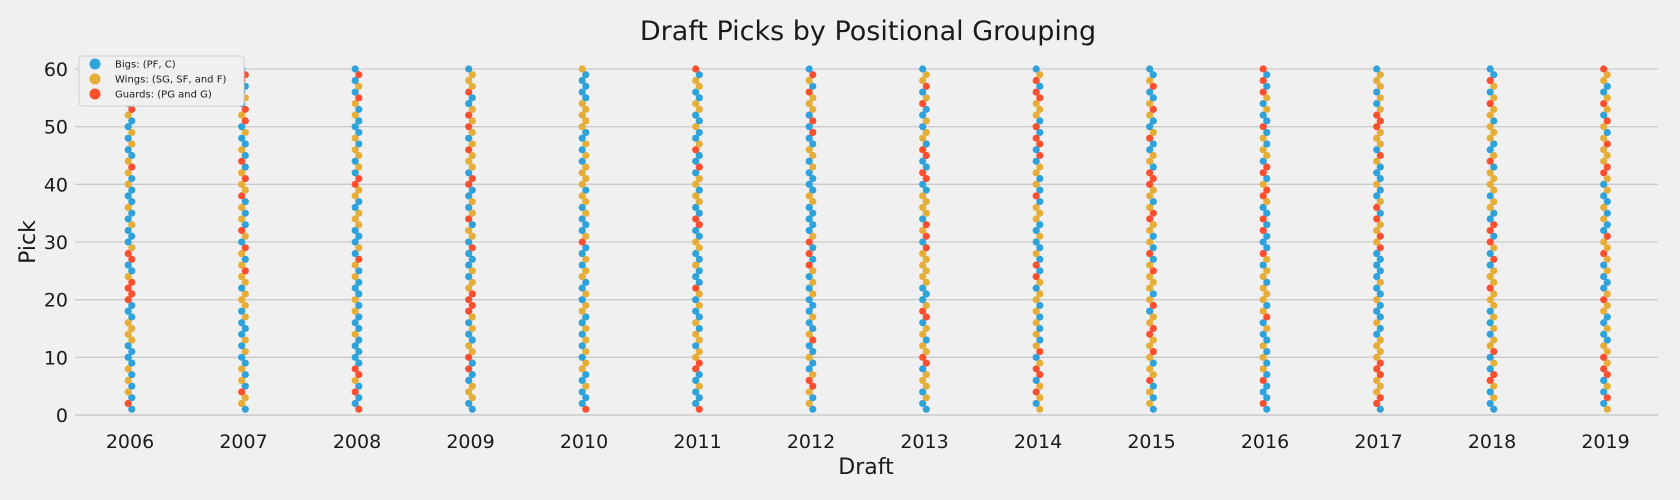  Describe the element at coordinates (357, 442) in the screenshot. I see `x-tick-label: 2008` at that location.